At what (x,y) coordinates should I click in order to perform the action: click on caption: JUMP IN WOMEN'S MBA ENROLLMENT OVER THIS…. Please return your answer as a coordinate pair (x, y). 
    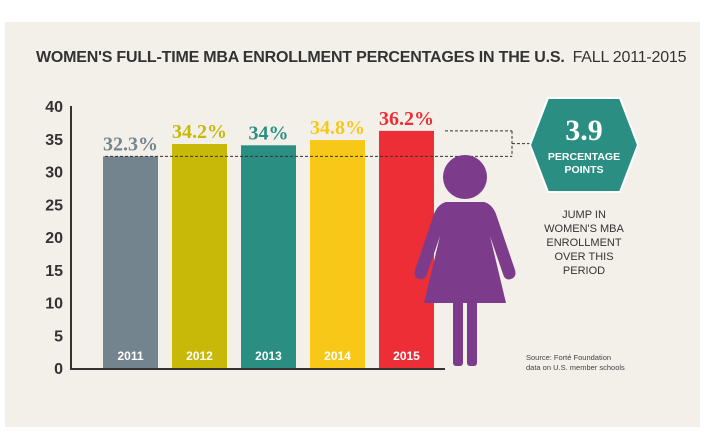
    Looking at the image, I should click on (584, 243).